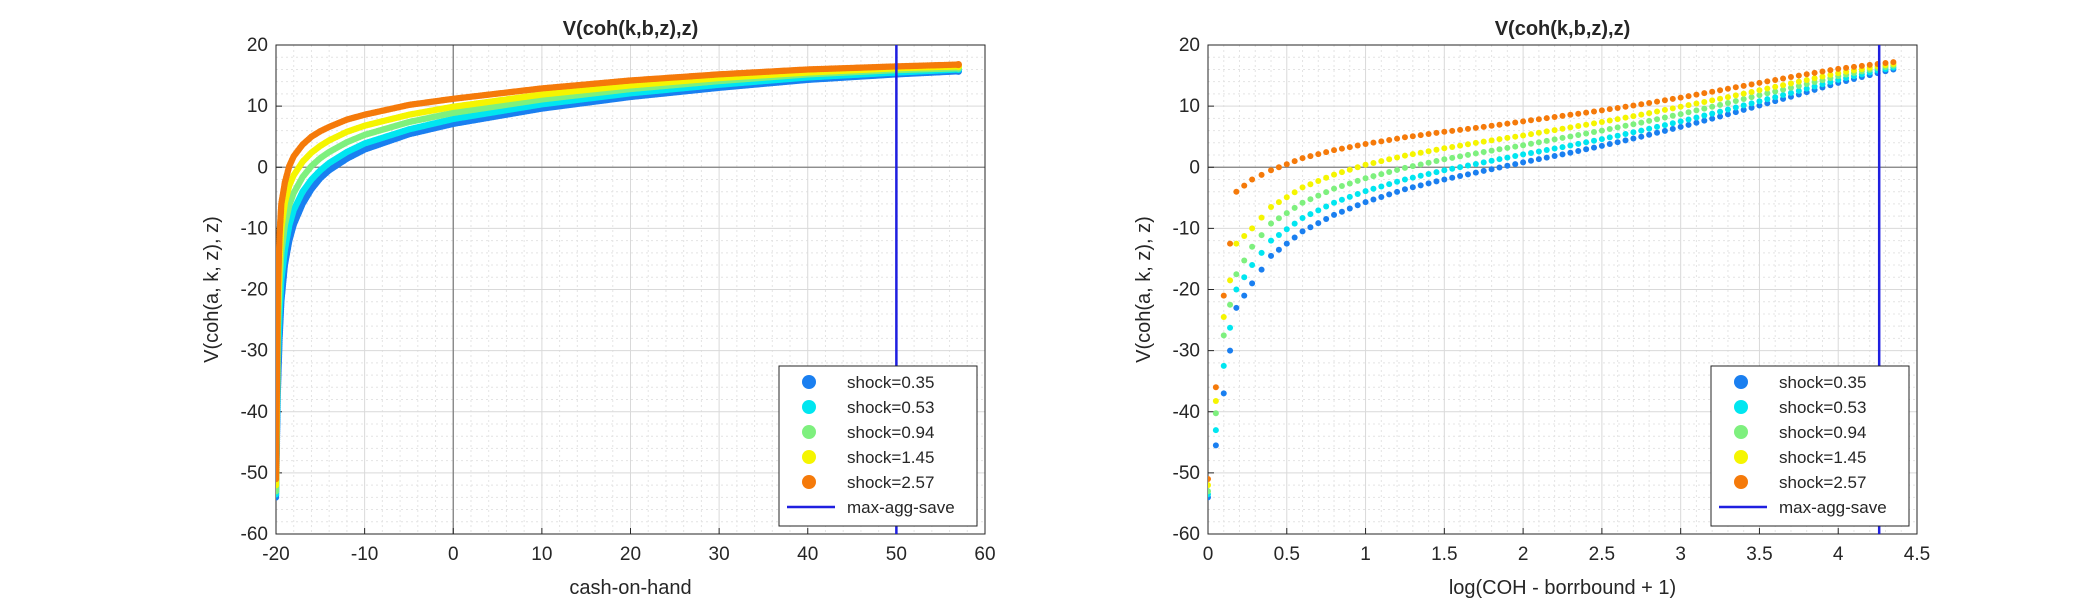 This screenshot has width=2100, height=600. What do you see at coordinates (254, 228) in the screenshot?
I see `y-tick-label: -10` at bounding box center [254, 228].